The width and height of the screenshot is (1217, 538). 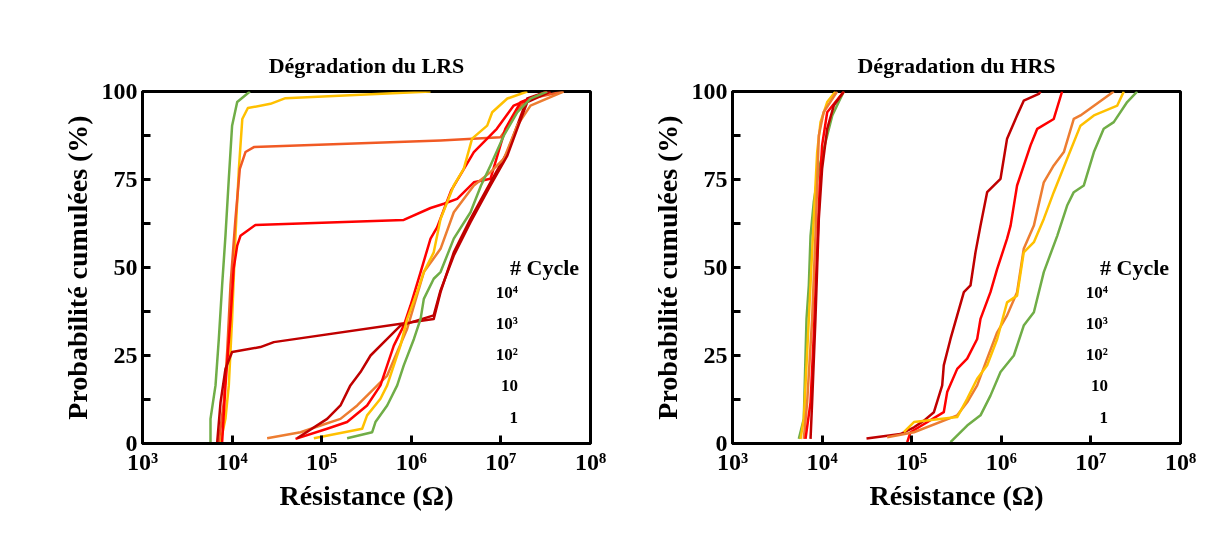 What do you see at coordinates (366, 65) in the screenshot?
I see `chart-title: Dégradation du LRS` at bounding box center [366, 65].